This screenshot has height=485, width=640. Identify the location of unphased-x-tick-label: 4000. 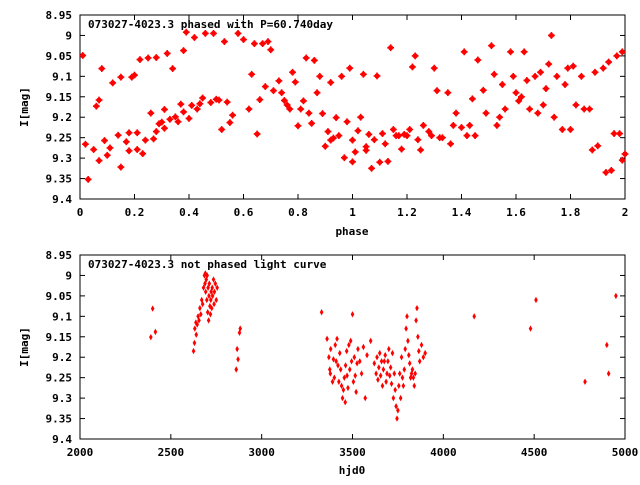
(443, 452).